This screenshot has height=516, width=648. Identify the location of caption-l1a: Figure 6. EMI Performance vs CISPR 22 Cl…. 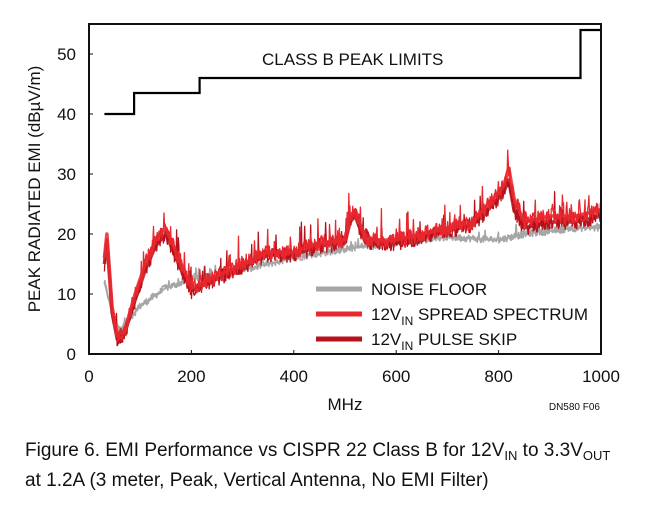
(265, 450).